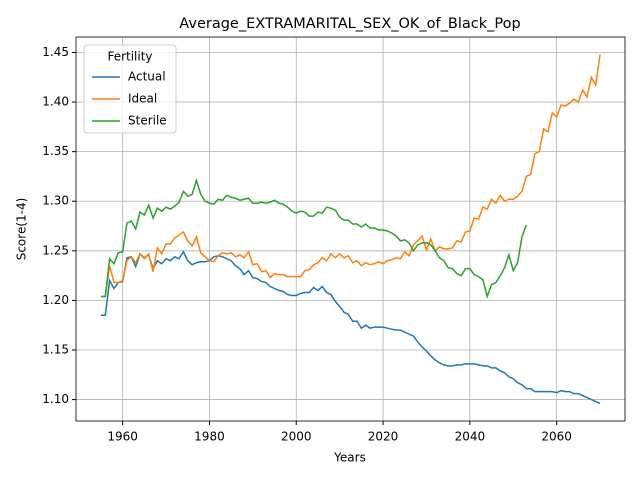 This screenshot has height=480, width=640. What do you see at coordinates (142, 99) in the screenshot?
I see `legend-label: Ideal` at bounding box center [142, 99].